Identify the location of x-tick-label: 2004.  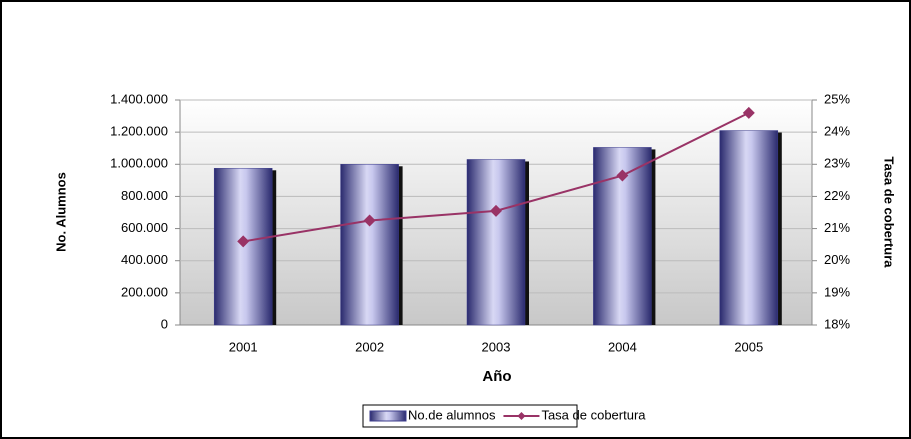
(622, 346).